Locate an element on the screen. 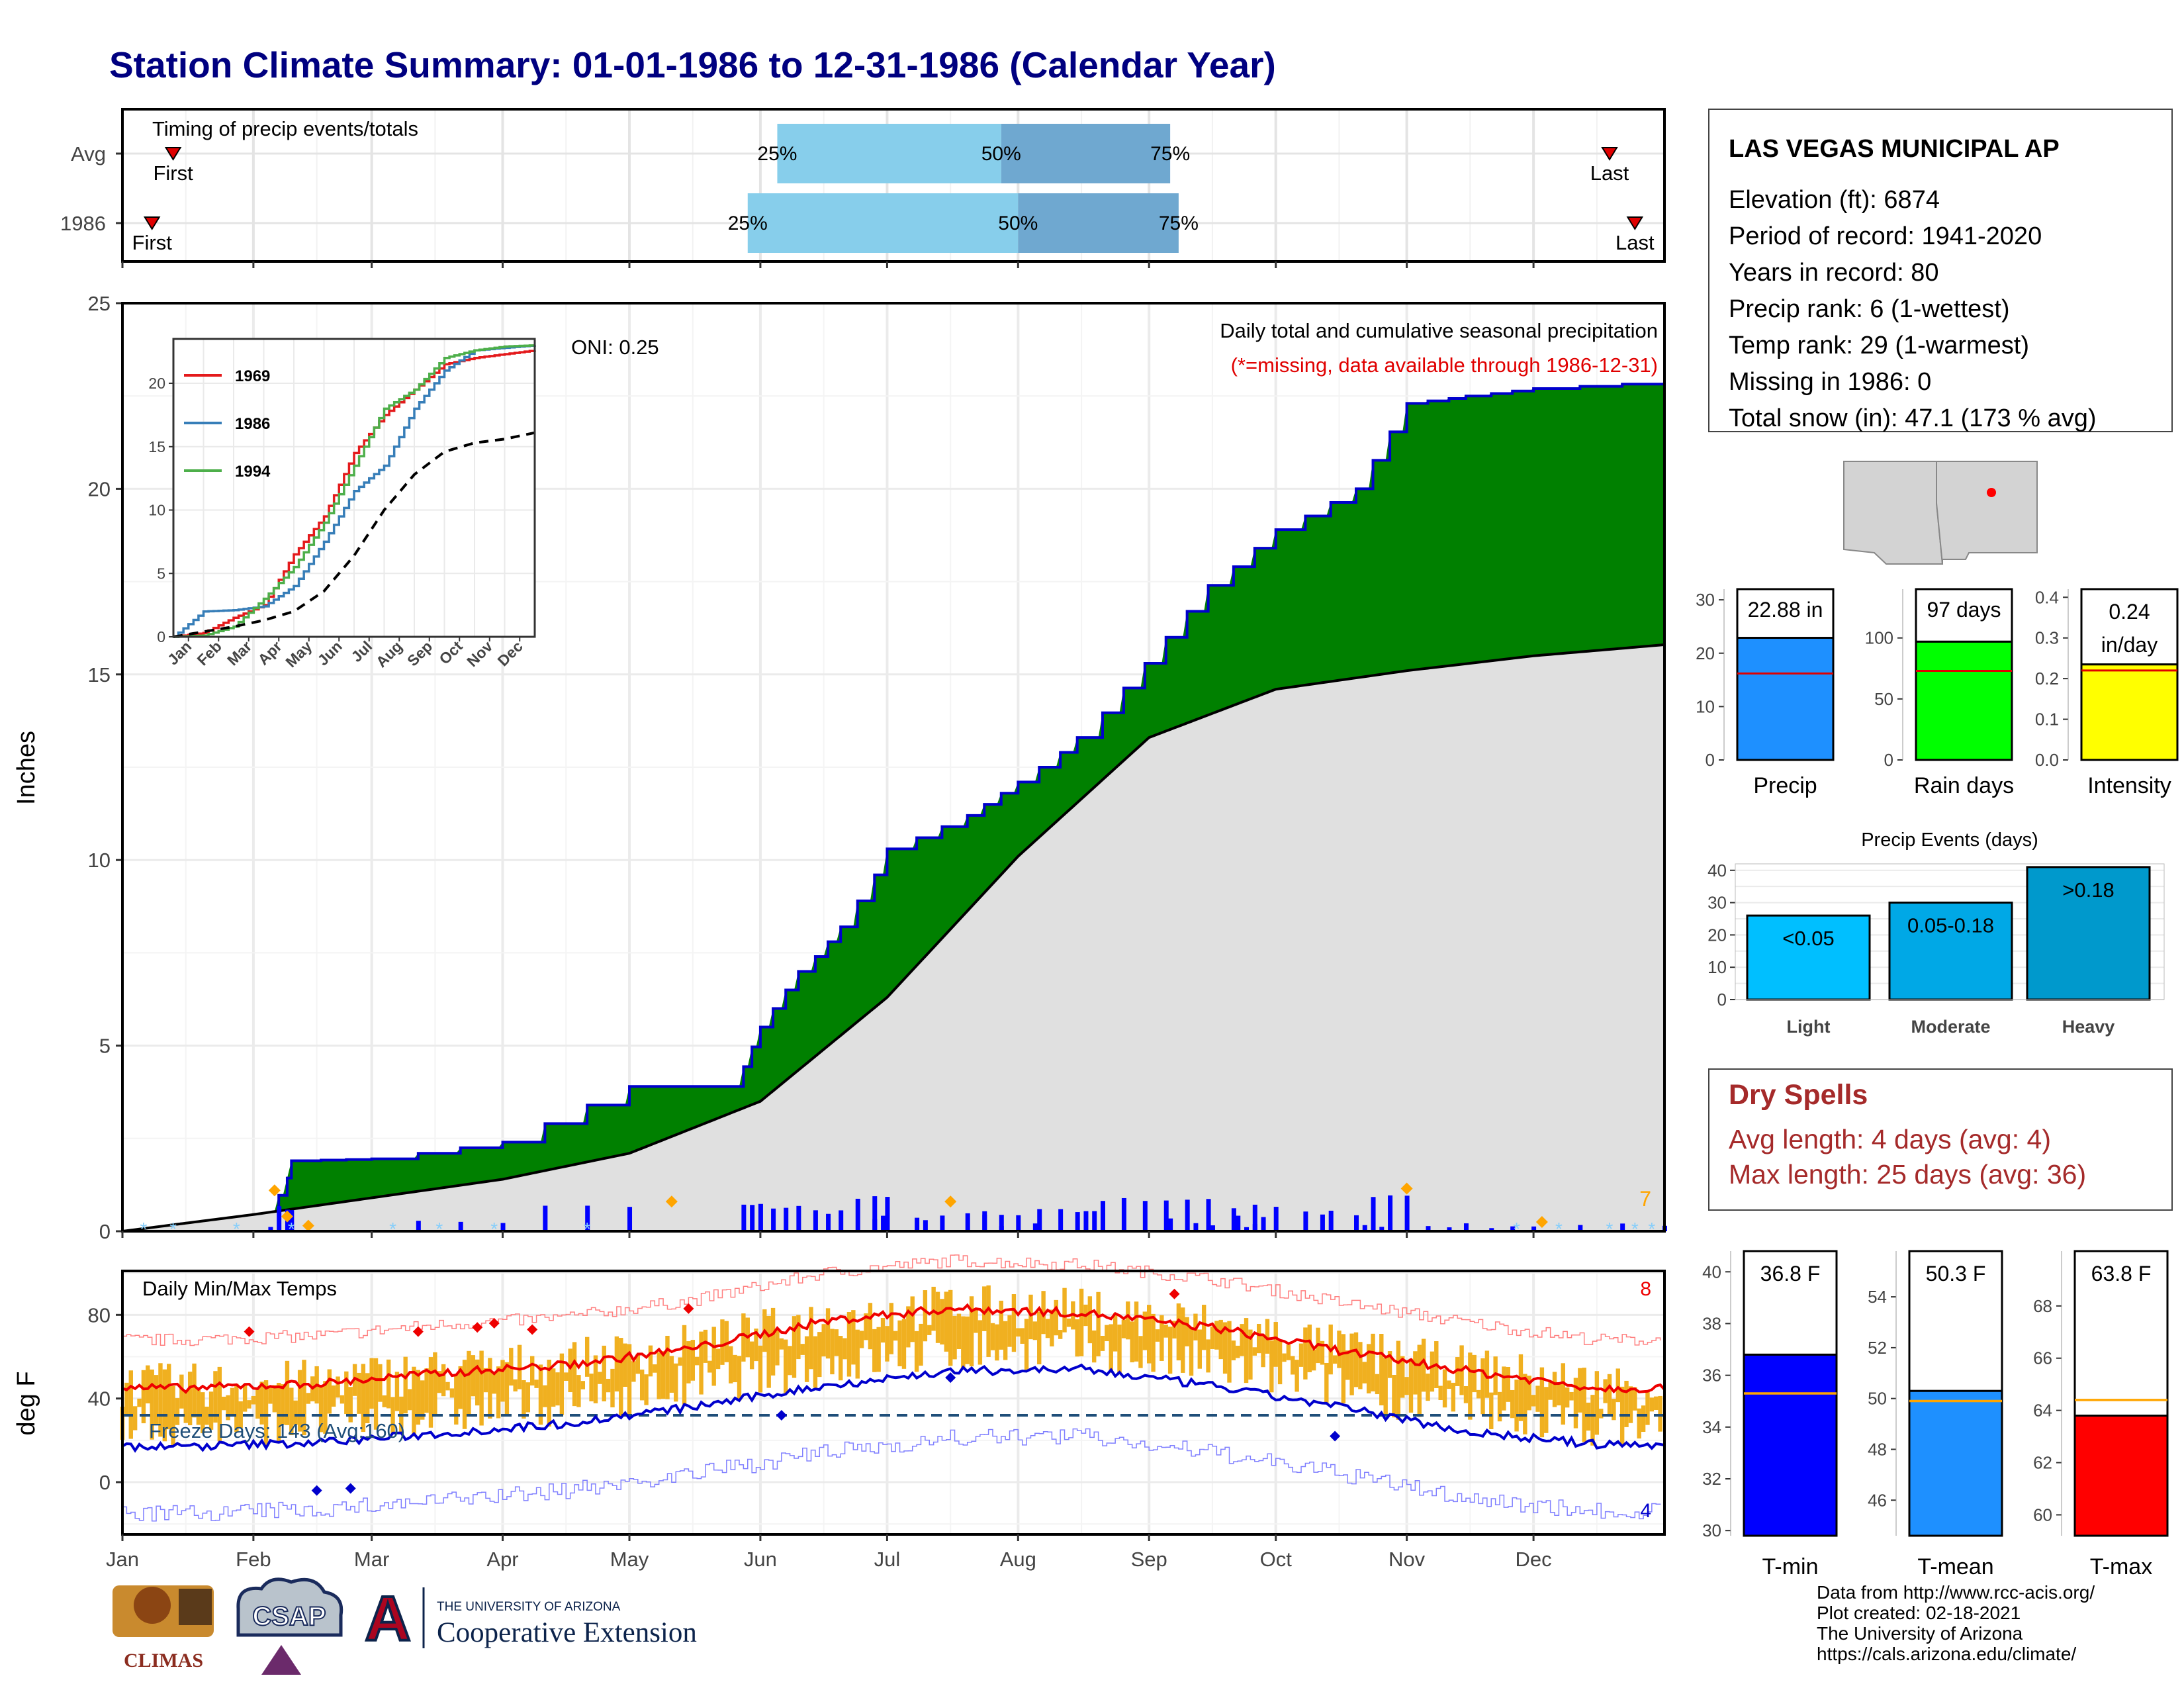 This screenshot has width=2184, height=1688. summary-bar-label: Precip is located at coordinates (1785, 785).